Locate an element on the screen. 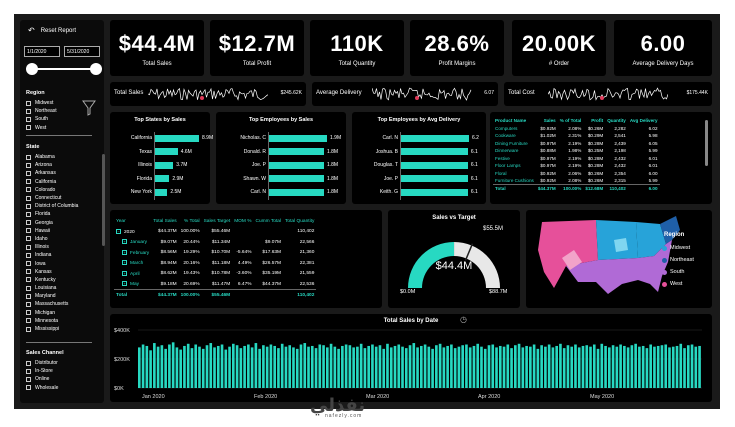  column-header: Avg Delivery is located at coordinates (643, 121).